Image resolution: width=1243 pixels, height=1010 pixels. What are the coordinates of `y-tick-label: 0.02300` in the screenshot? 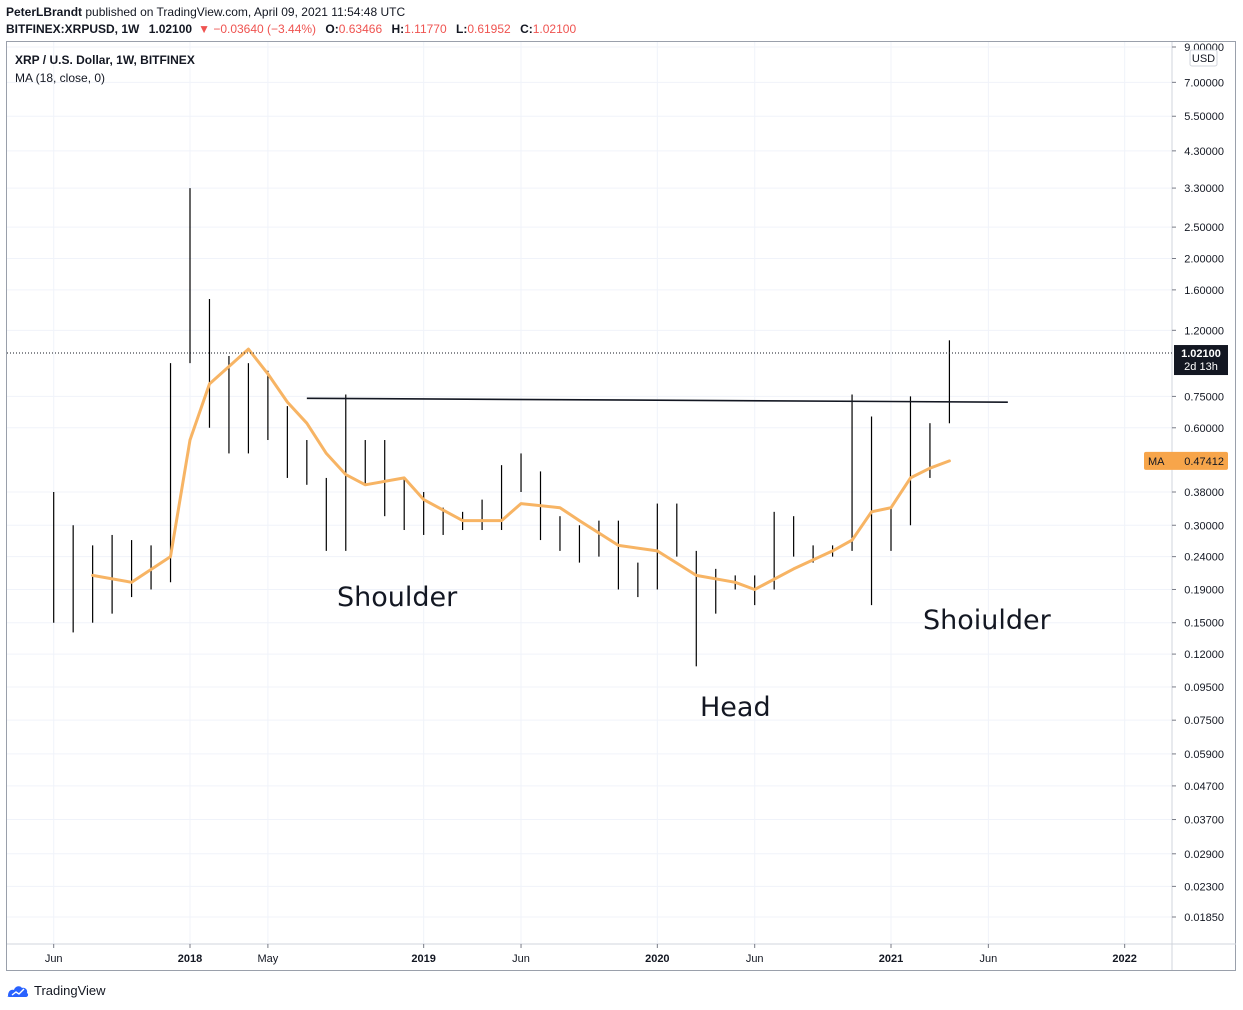 It's located at (1204, 887).